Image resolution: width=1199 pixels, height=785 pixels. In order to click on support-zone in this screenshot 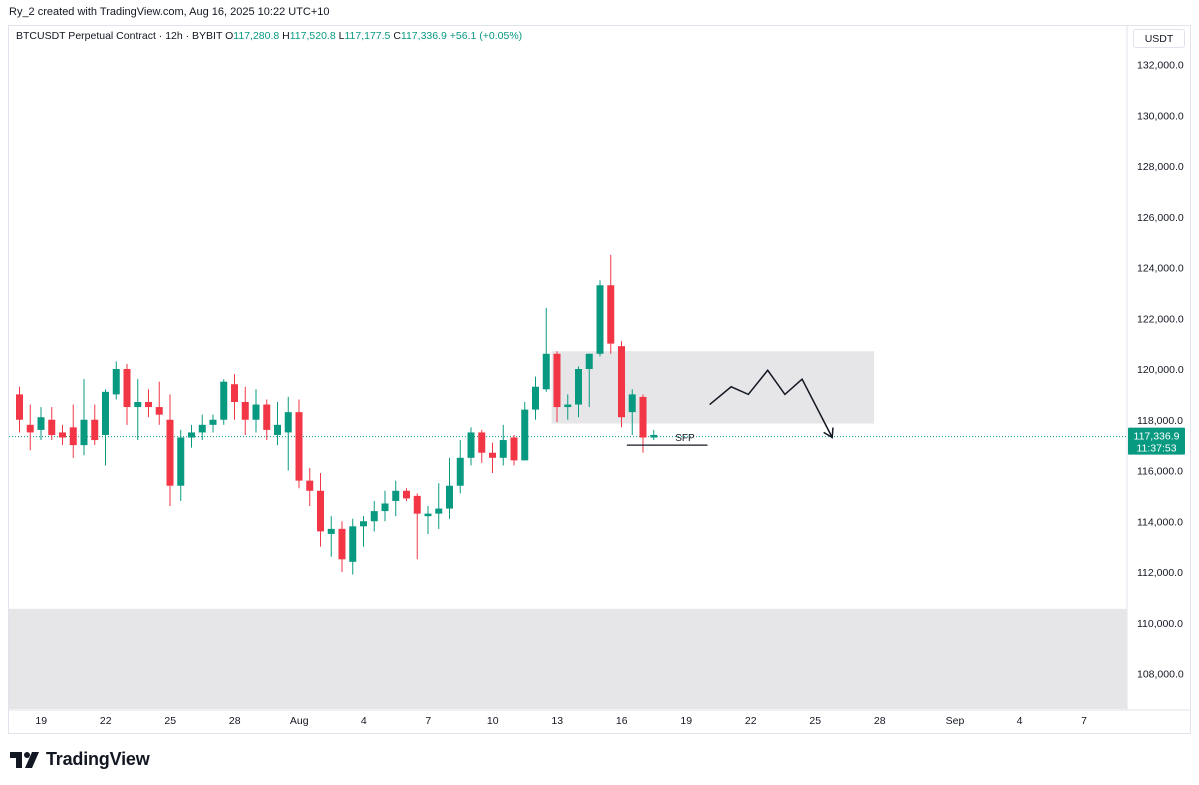, I will do `click(568, 658)`.